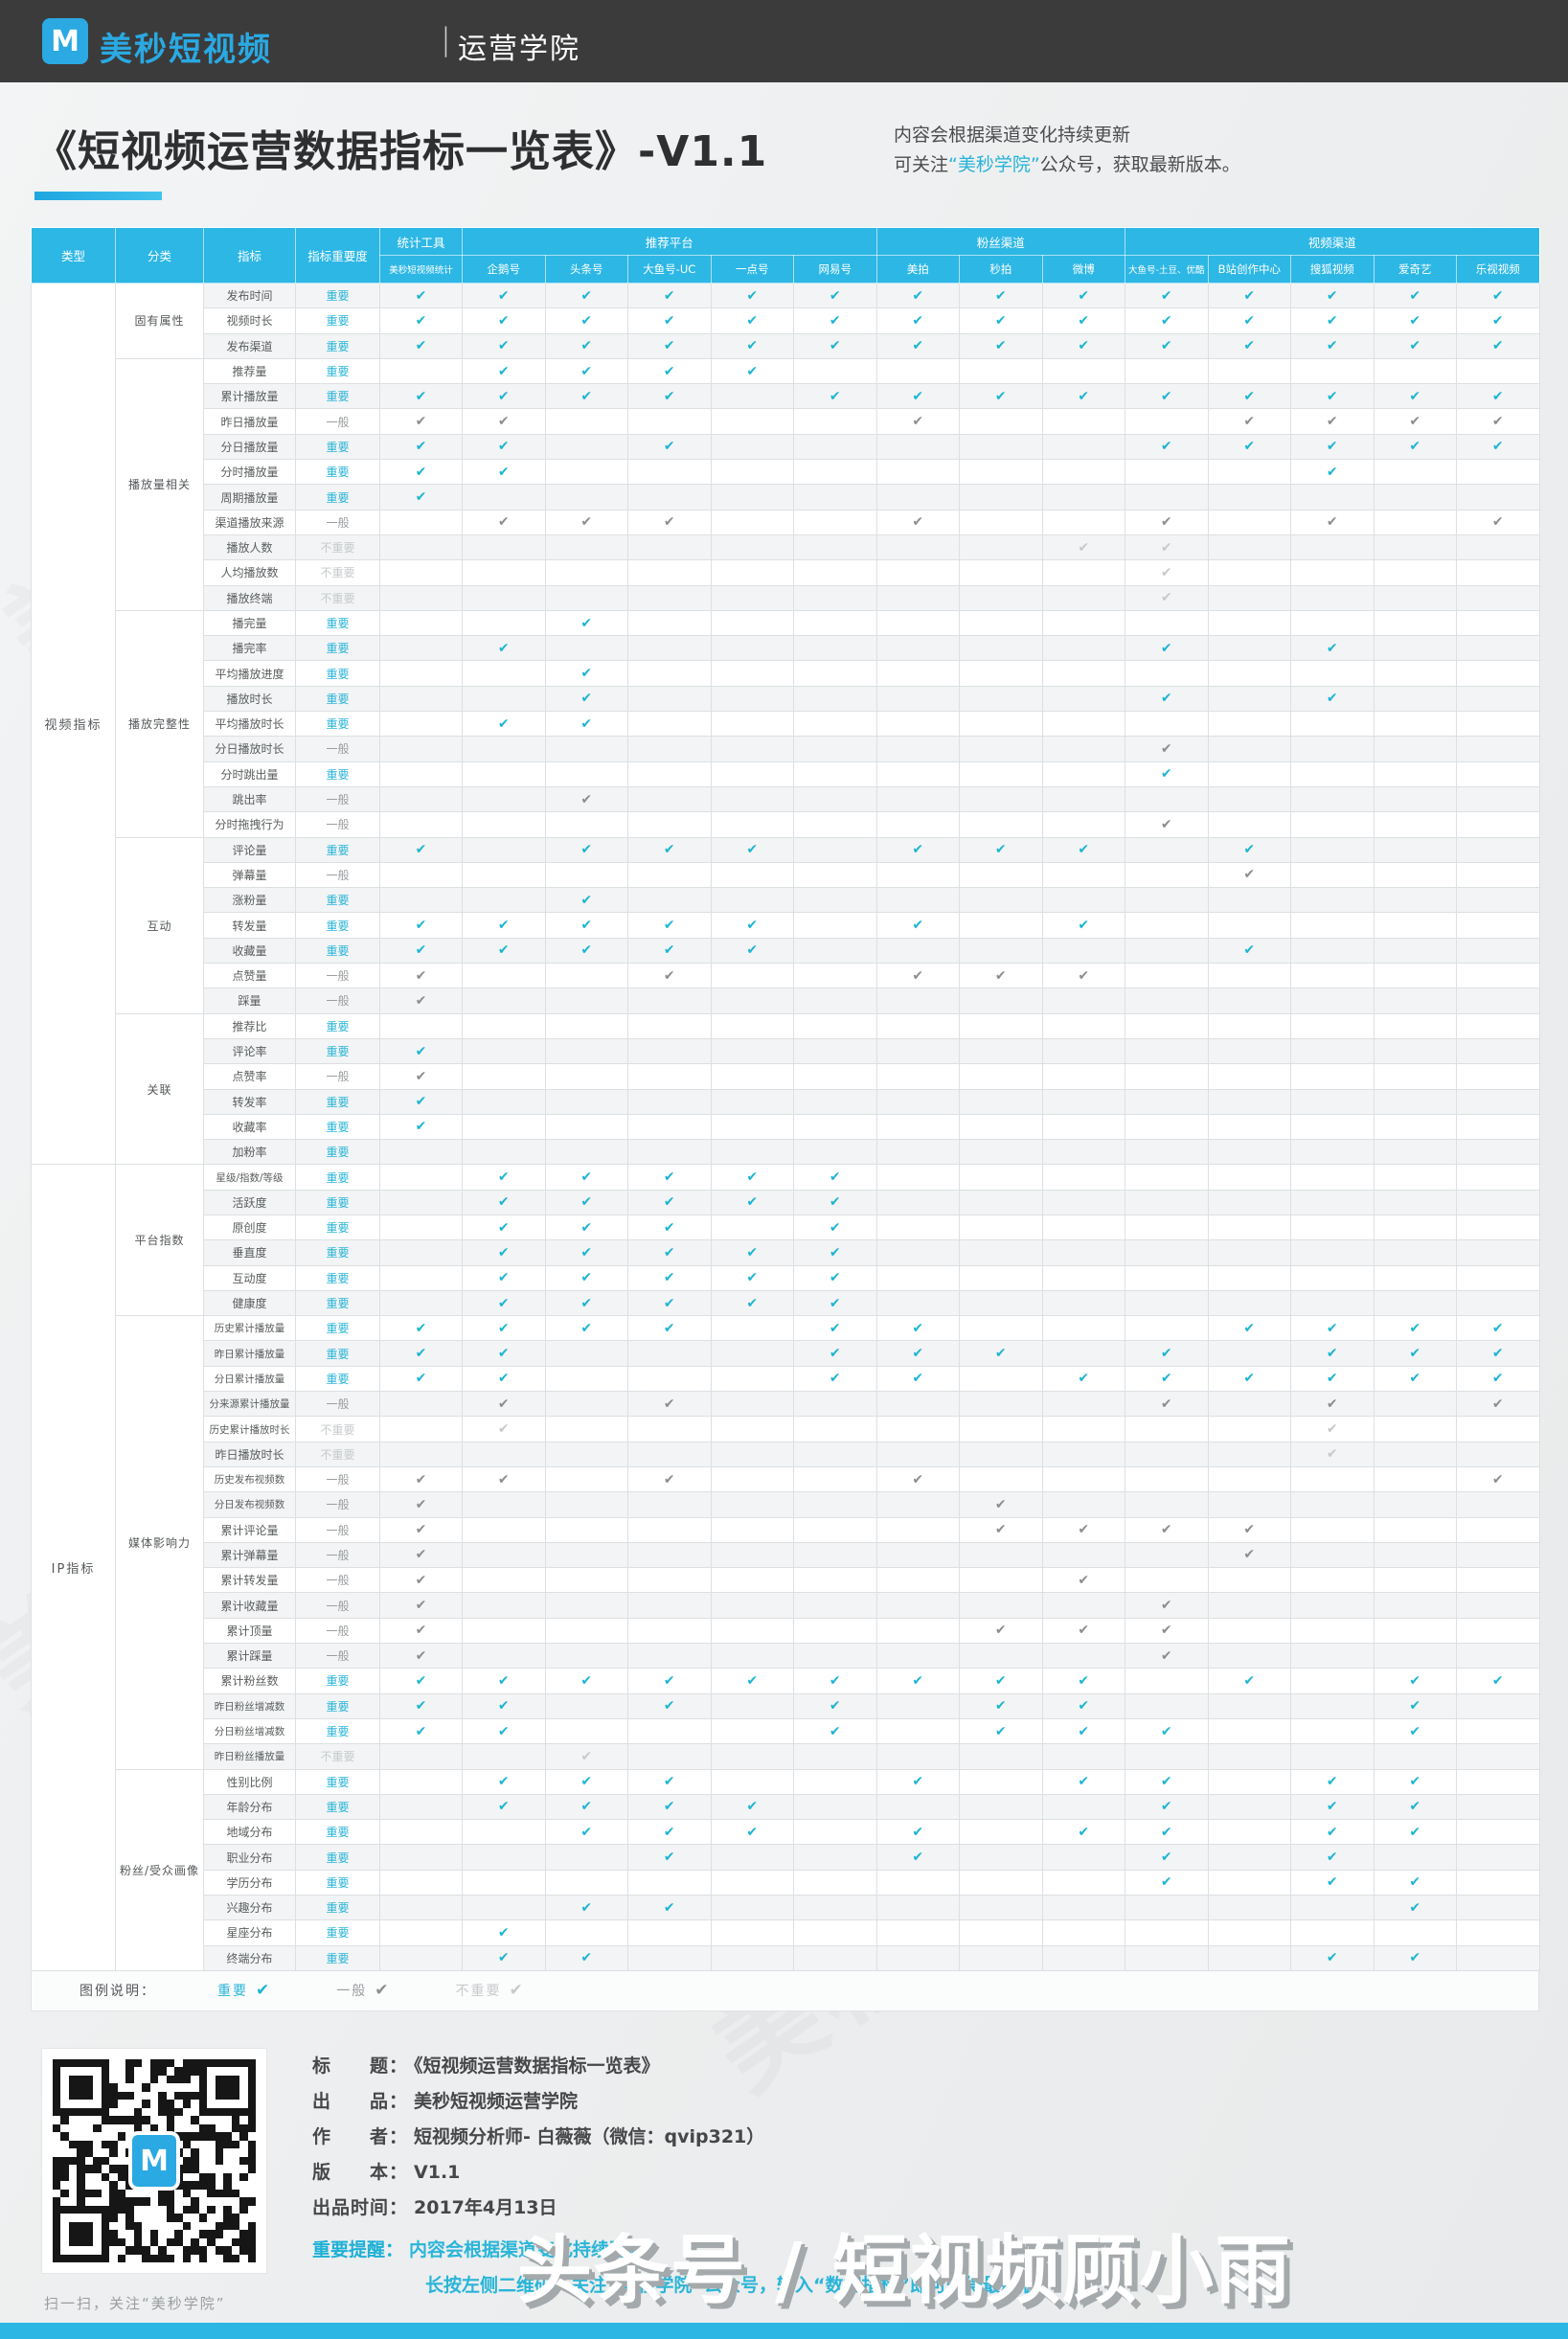 The image size is (1568, 2339). I want to click on alert-line2: 长按左侧二维码，关注“美秒学院”公众号，输入“数据指标”即可获得最新版。, so click(738, 2286).